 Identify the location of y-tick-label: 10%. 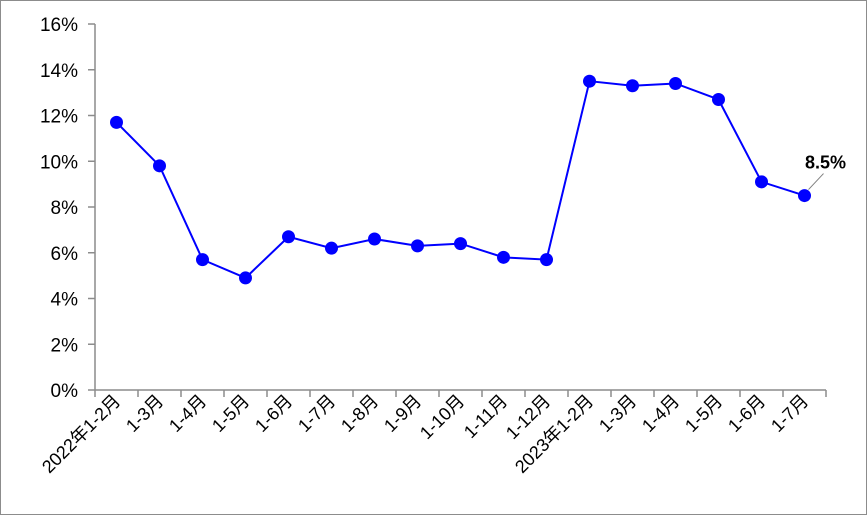
(59, 162).